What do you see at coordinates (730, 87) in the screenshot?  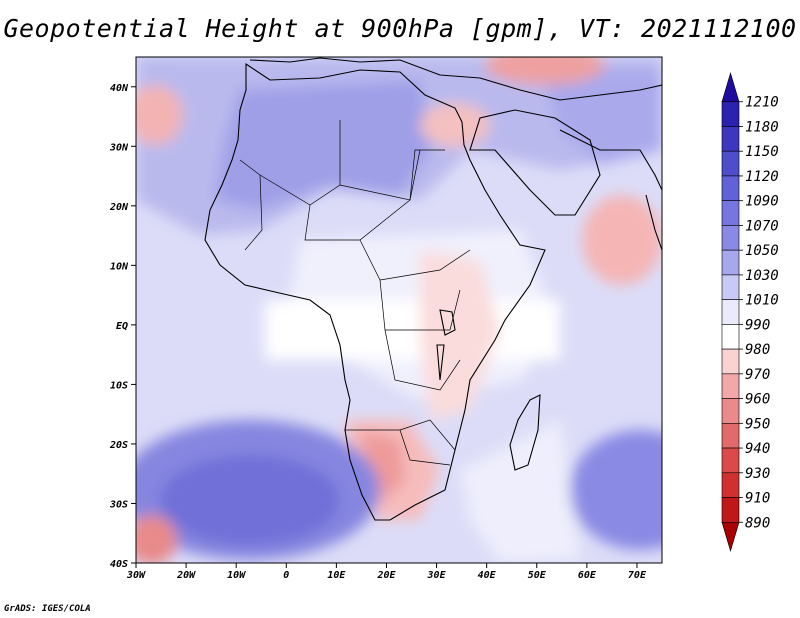 I see `colorbar-top-triangle` at bounding box center [730, 87].